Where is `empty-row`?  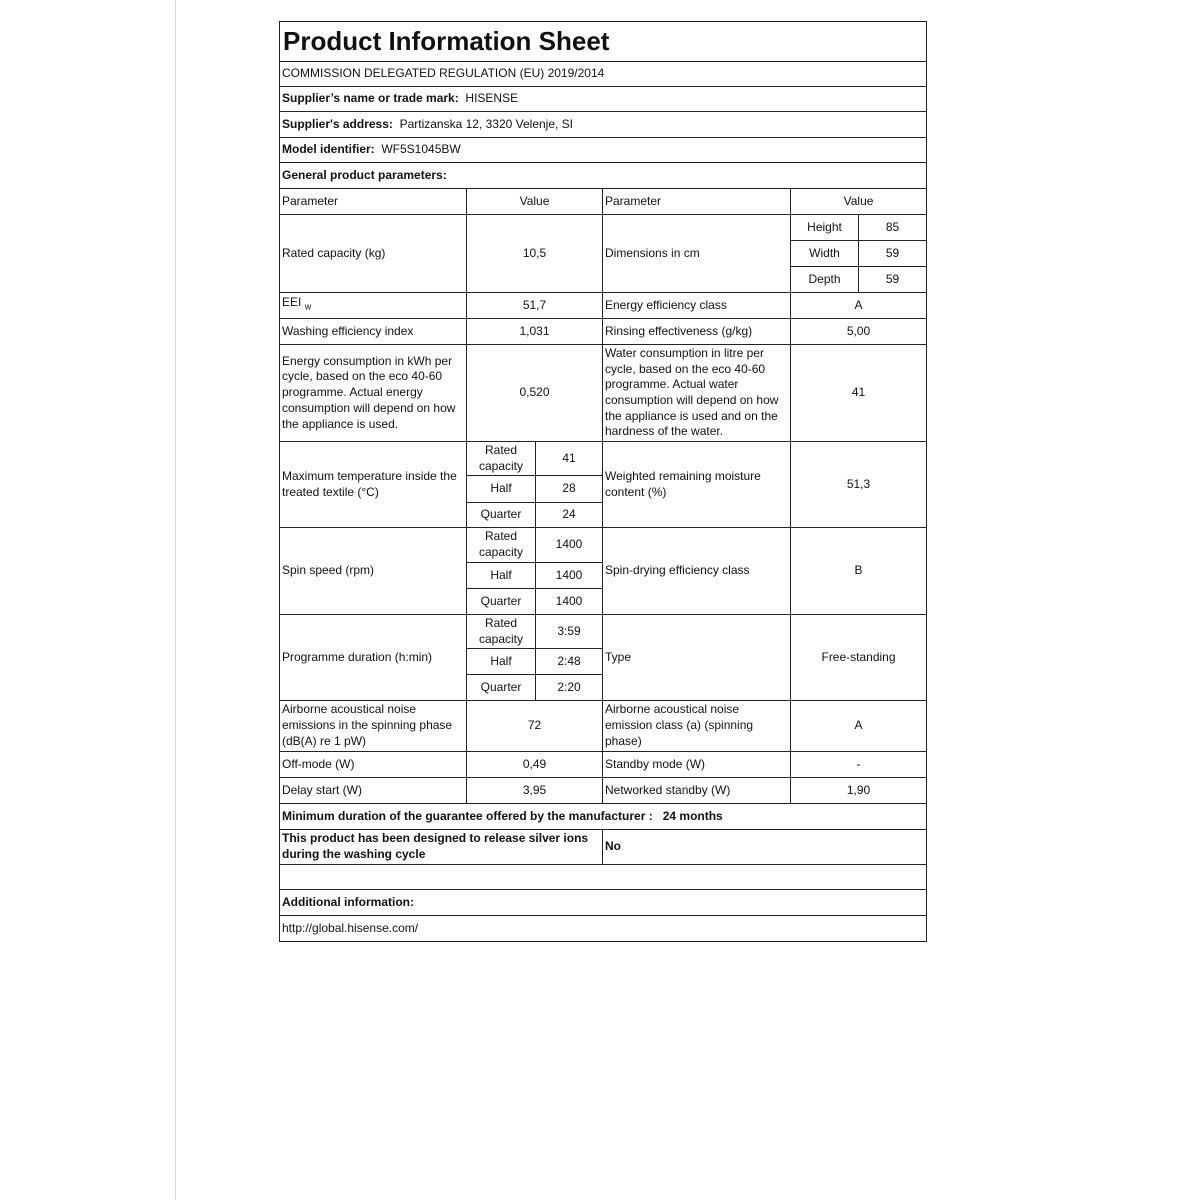 empty-row is located at coordinates (603, 877).